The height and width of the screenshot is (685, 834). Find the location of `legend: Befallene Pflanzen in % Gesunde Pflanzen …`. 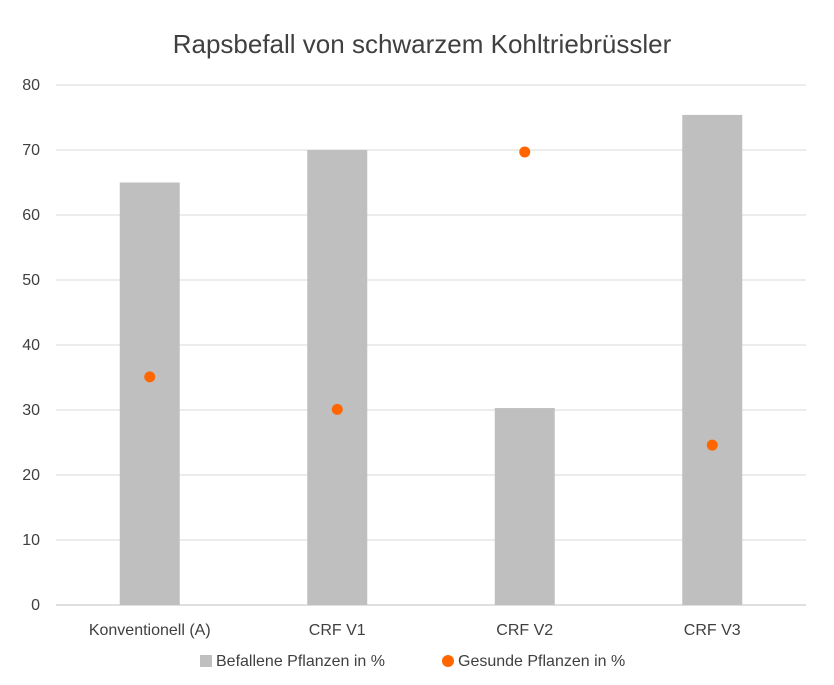

legend: Befallene Pflanzen in % Gesunde Pflanzen … is located at coordinates (412, 661).